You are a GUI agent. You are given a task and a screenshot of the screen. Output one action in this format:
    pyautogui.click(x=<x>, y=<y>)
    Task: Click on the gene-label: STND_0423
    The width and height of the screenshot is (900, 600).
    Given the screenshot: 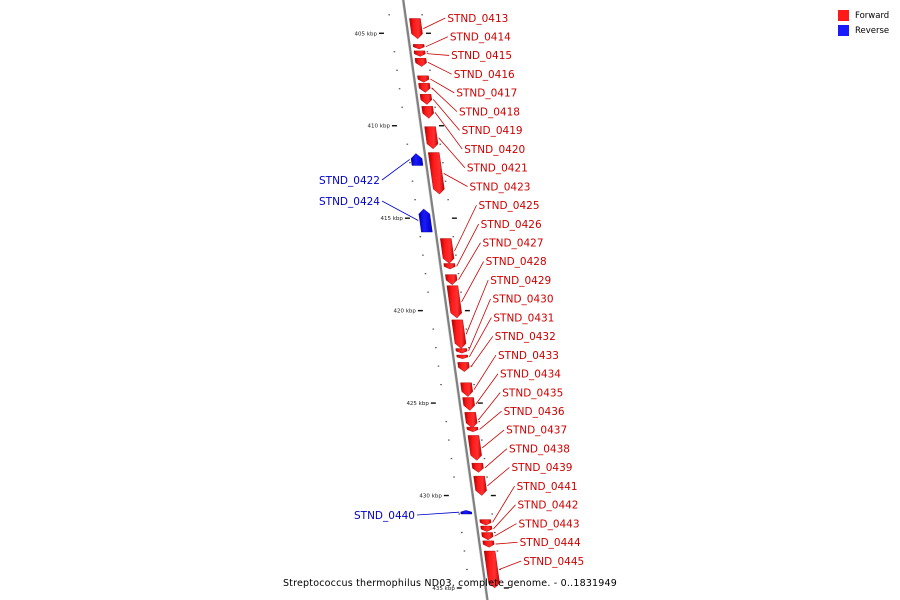 What is the action you would take?
    pyautogui.click(x=499, y=187)
    